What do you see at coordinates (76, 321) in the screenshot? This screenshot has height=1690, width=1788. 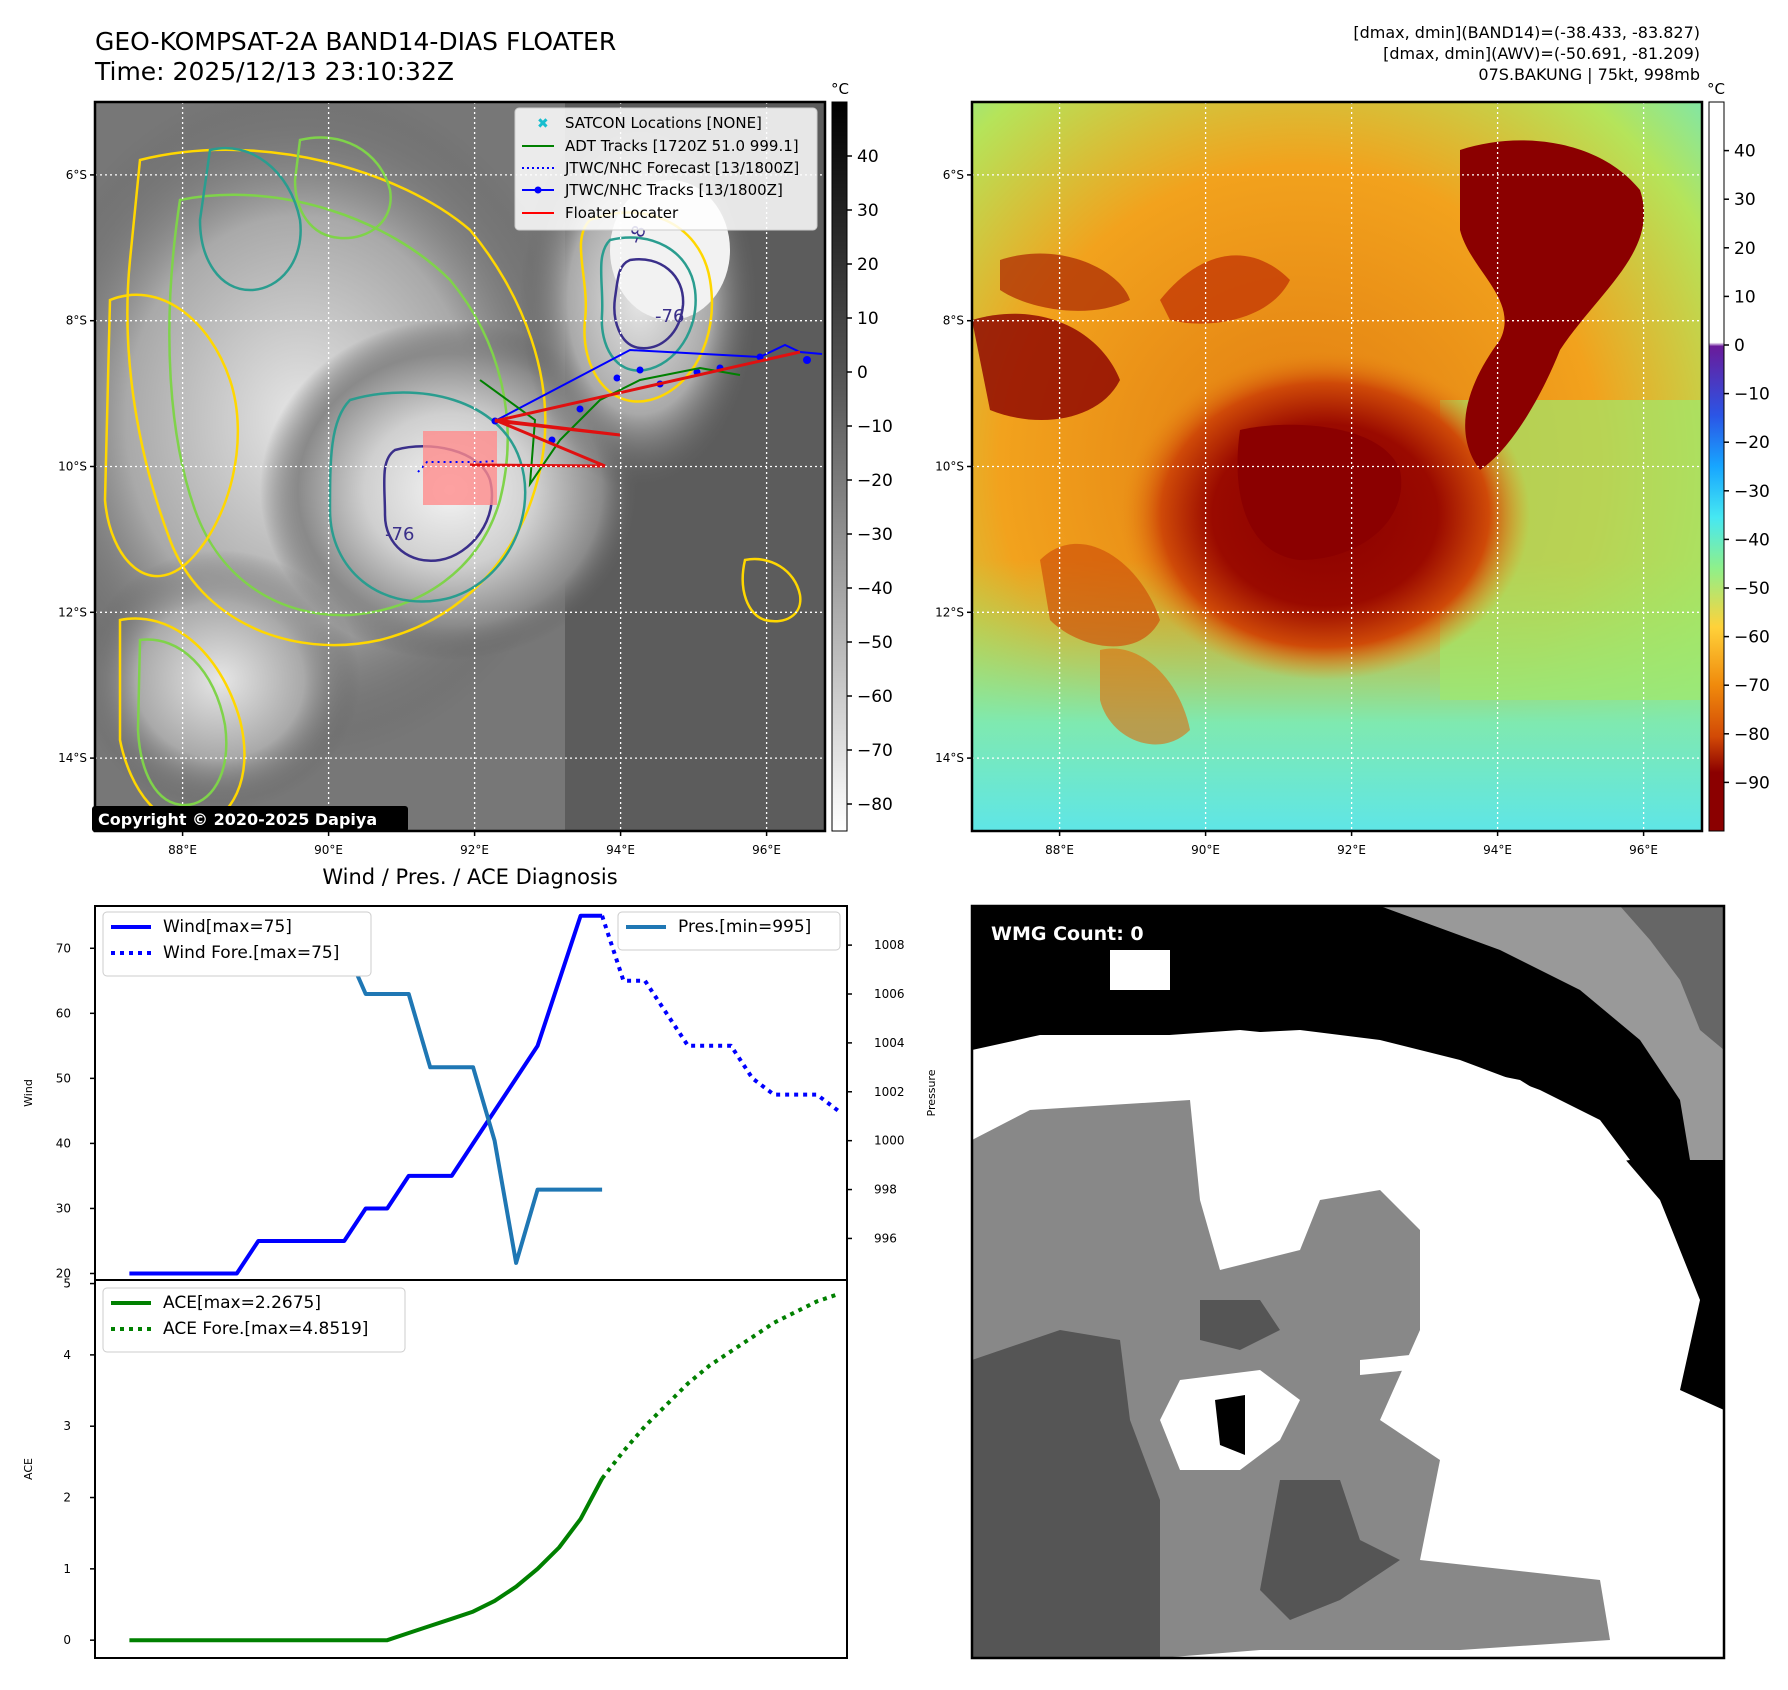 I see `ir-lat-label: 8°S` at bounding box center [76, 321].